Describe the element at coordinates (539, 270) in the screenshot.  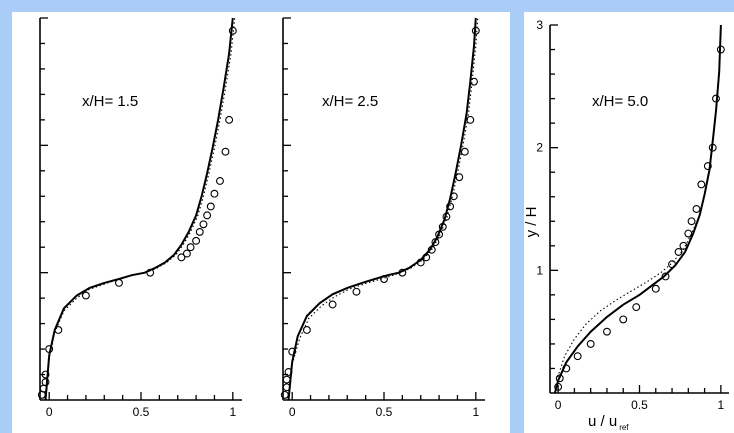
I see `y-tick-label: 1` at that location.